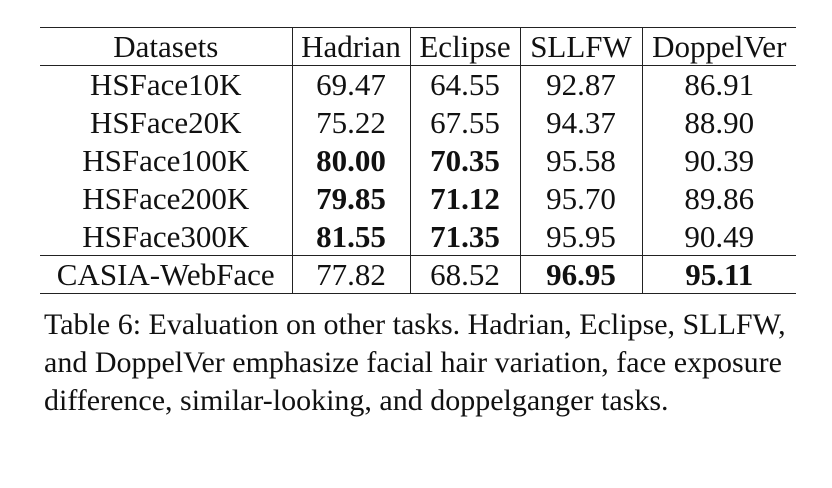  I want to click on table-cell: HSFace300K, so click(166, 236).